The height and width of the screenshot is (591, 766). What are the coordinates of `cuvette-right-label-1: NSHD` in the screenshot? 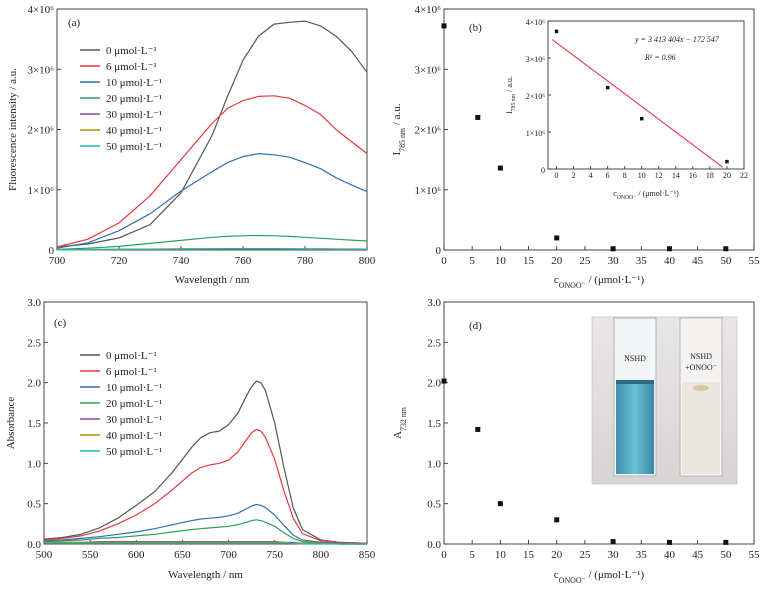 It's located at (701, 356).